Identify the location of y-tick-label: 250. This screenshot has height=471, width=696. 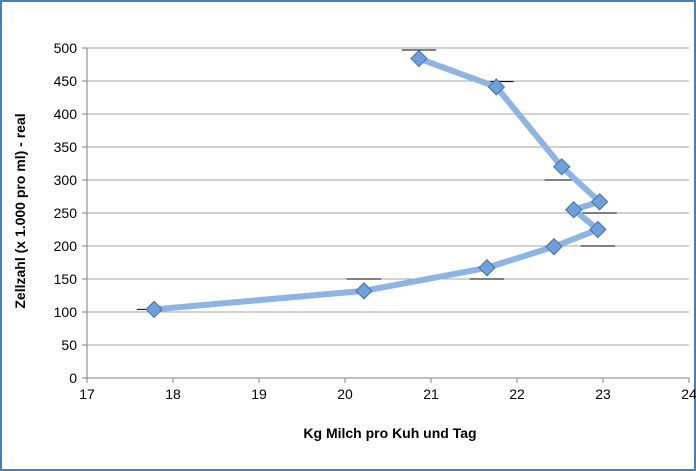
(66, 213).